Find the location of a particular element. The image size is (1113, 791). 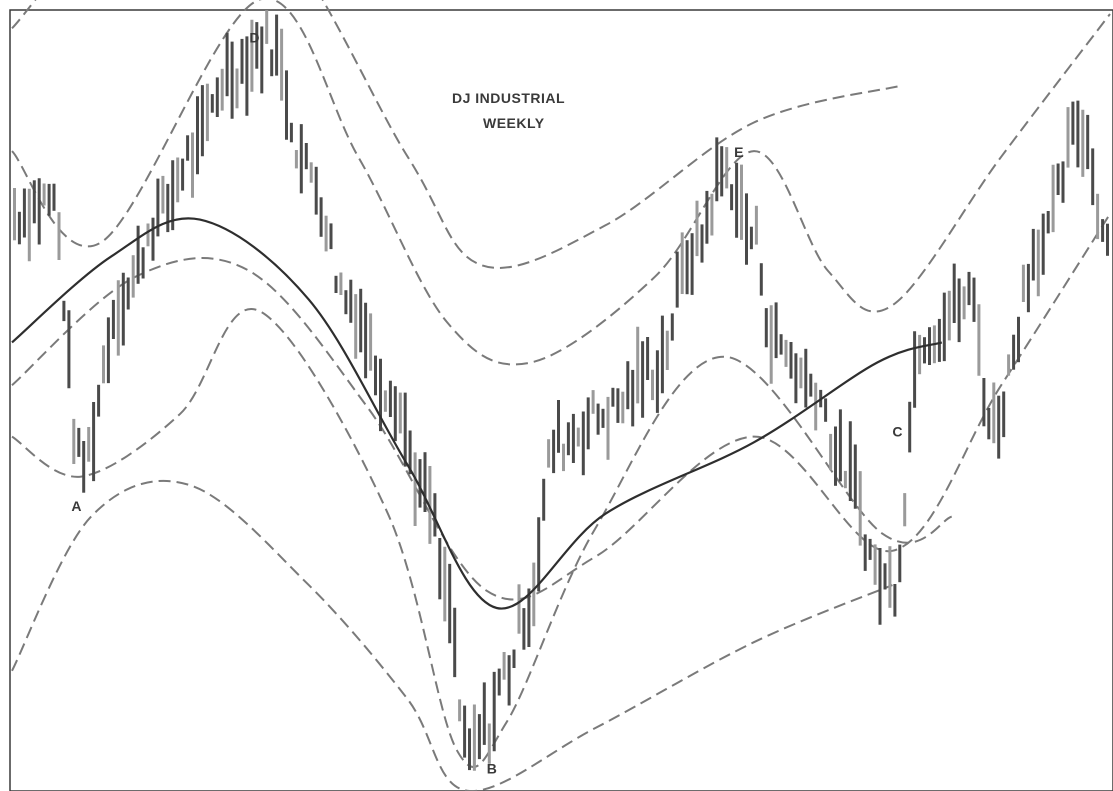

point-label-d: D is located at coordinates (254, 38).